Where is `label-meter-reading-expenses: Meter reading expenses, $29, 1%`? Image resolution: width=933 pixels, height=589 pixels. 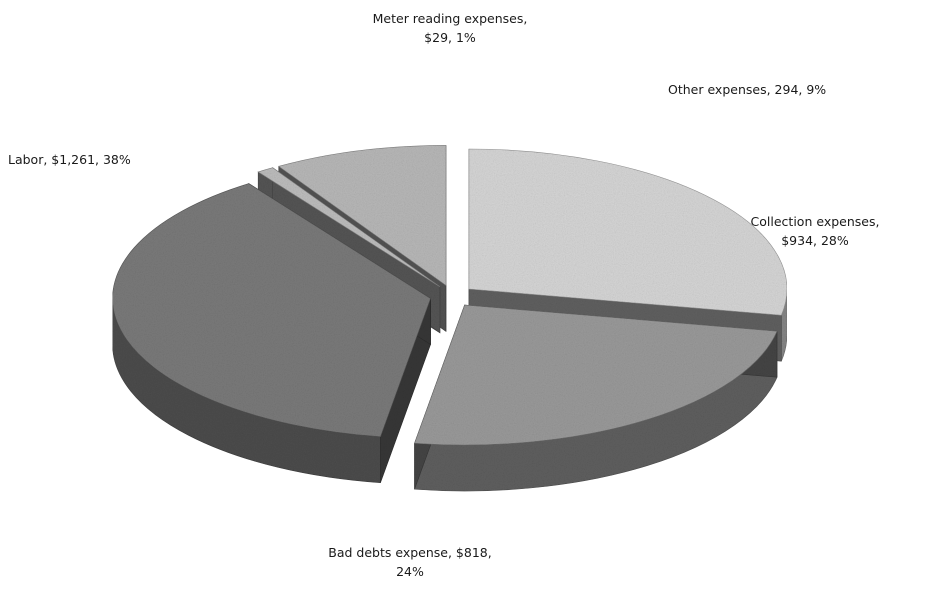 label-meter-reading-expenses: Meter reading expenses, $29, 1% is located at coordinates (450, 28).